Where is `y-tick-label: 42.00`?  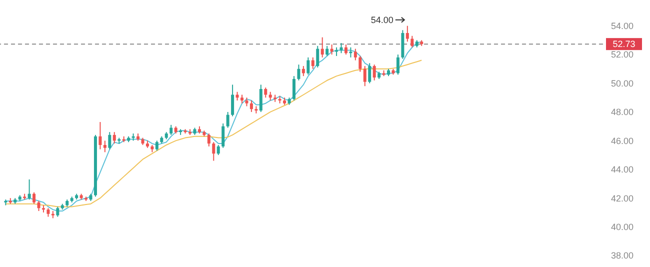 y-tick-label: 42.00 is located at coordinates (622, 198).